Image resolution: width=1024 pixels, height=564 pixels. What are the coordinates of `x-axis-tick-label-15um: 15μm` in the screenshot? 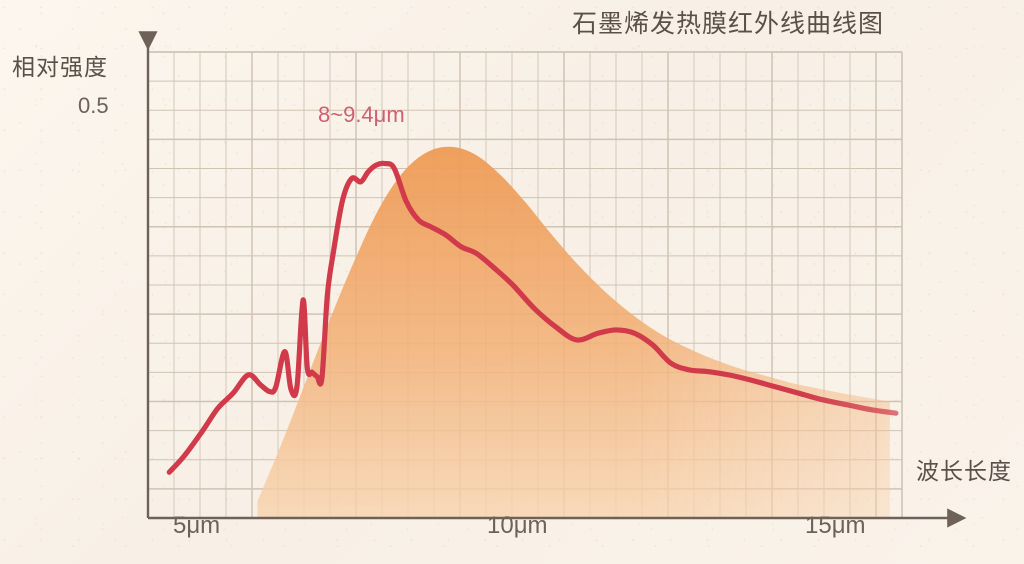 It's located at (835, 525).